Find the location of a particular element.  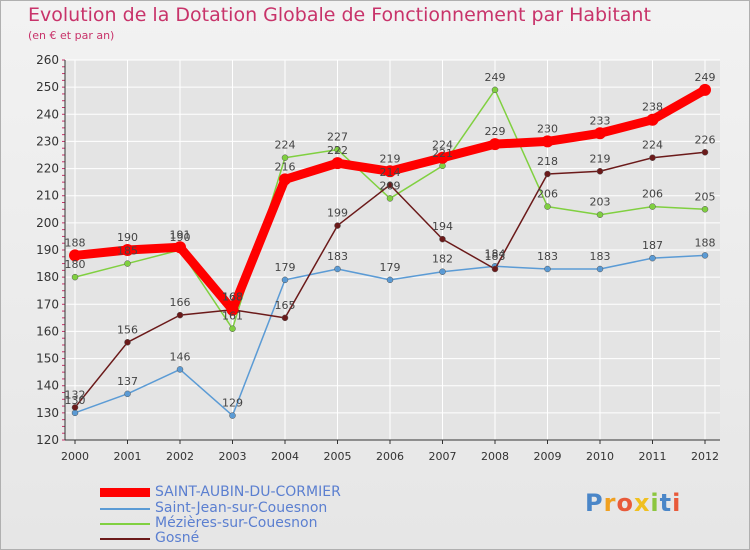

legend-label-mezieres: Mézières-sur-Couesnon is located at coordinates (236, 523).